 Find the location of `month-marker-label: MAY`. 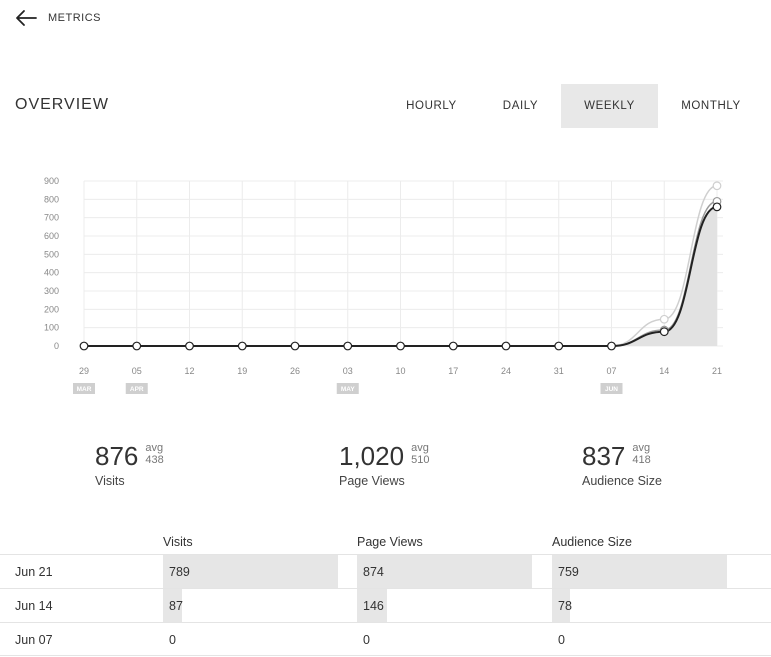

month-marker-label: MAY is located at coordinates (348, 389).